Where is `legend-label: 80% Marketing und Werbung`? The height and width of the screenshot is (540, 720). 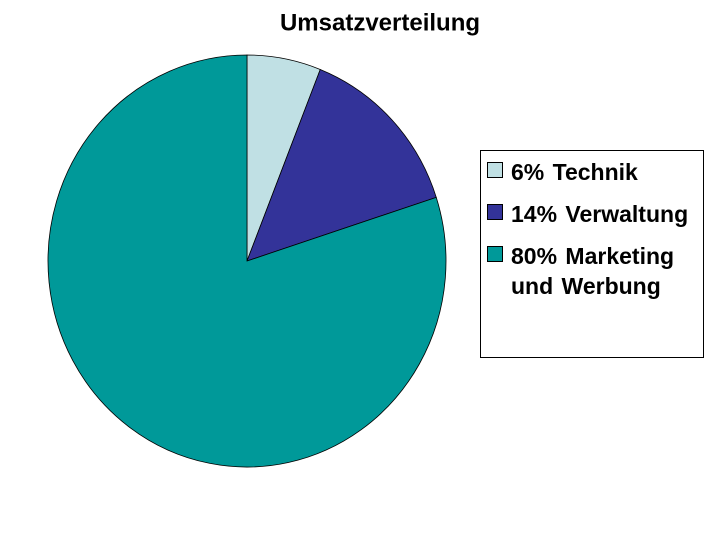
legend-label: 80% Marketing und Werbung is located at coordinates (593, 271).